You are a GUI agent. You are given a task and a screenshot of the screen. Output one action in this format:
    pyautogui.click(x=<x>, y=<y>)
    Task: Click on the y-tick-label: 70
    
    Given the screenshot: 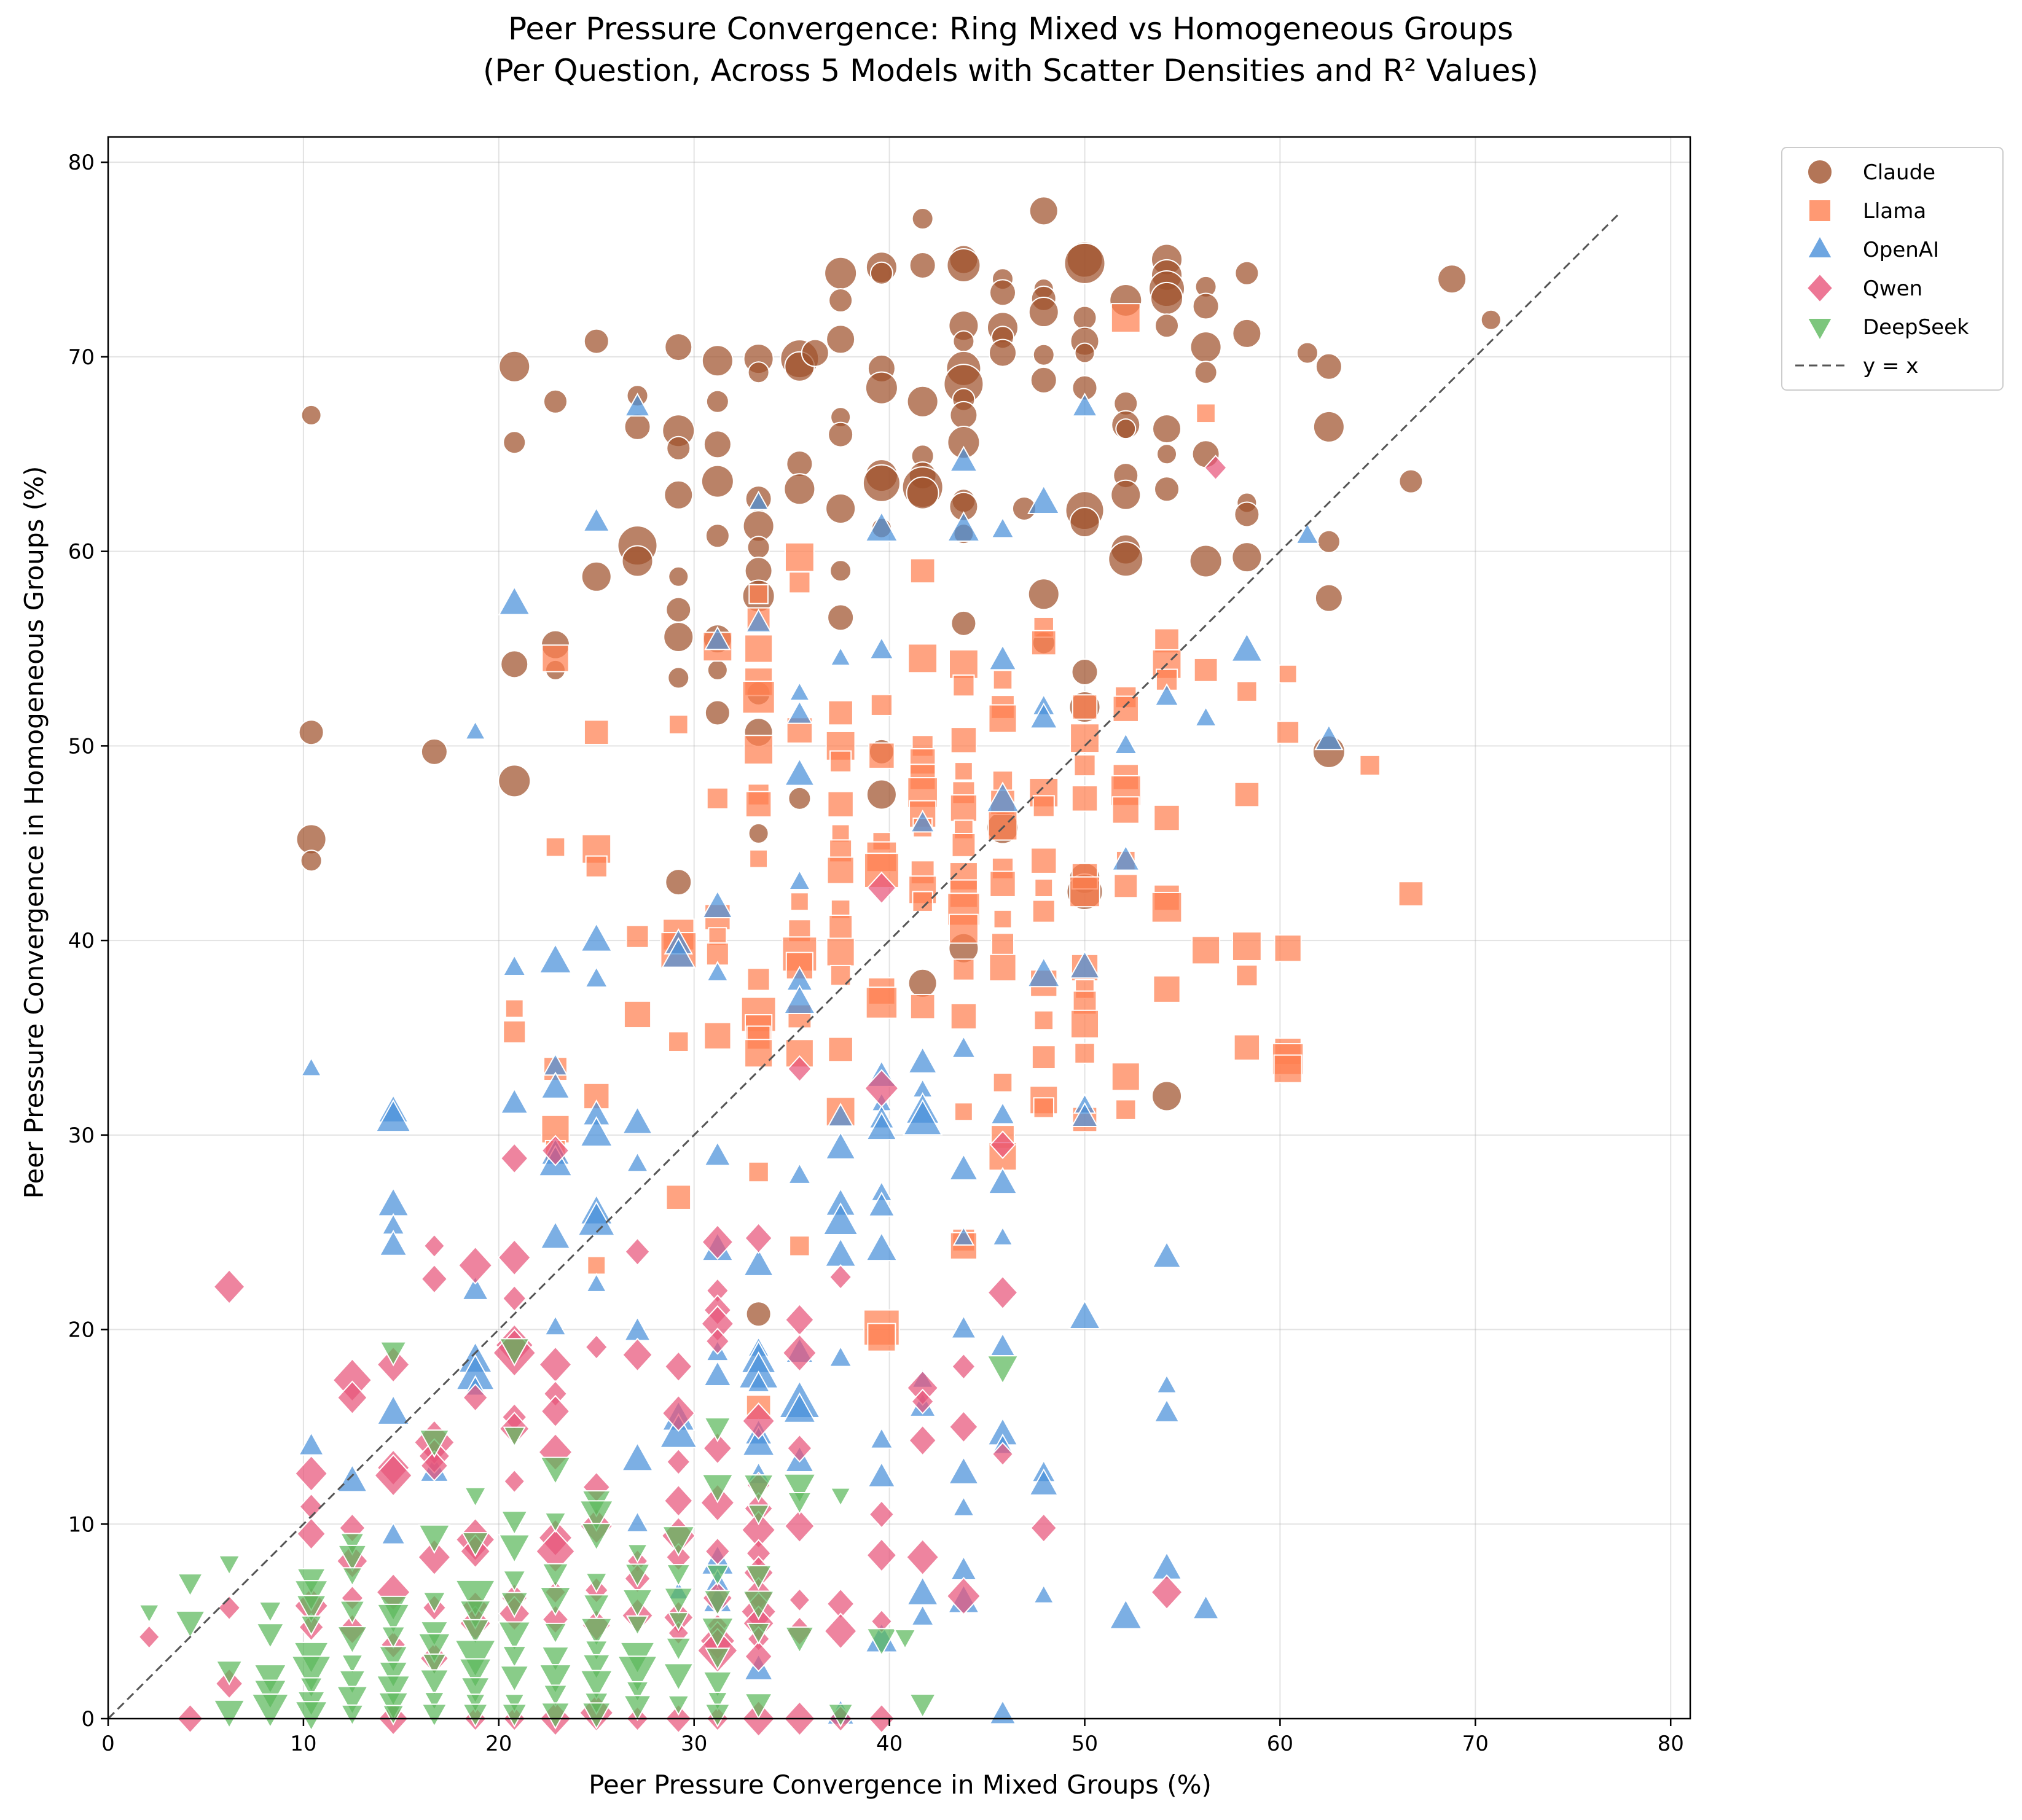 What is the action you would take?
    pyautogui.click(x=81, y=357)
    